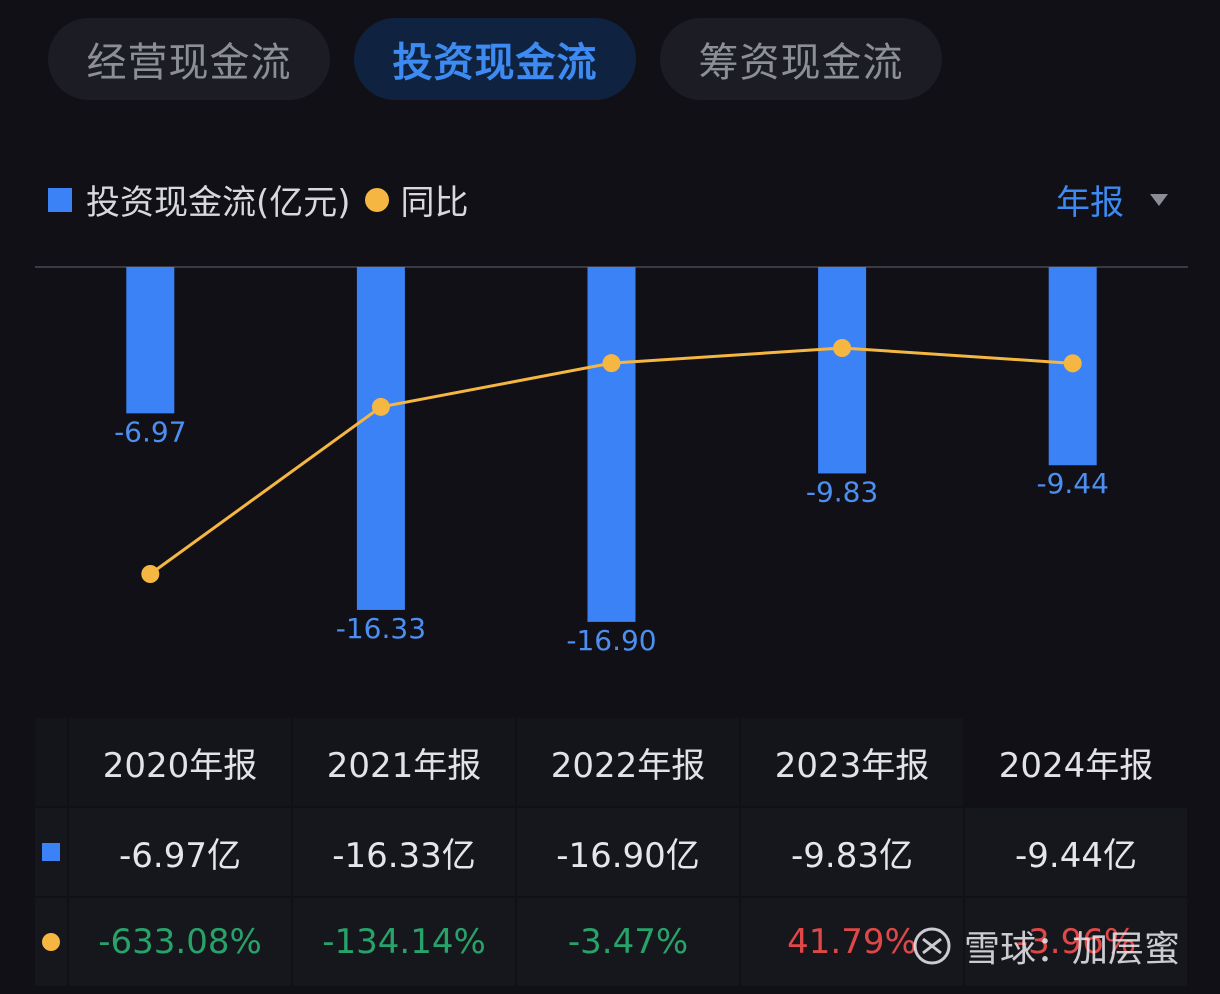 Image resolution: width=1220 pixels, height=994 pixels. I want to click on table-cell-yoy: -3.96%, so click(1076, 942).